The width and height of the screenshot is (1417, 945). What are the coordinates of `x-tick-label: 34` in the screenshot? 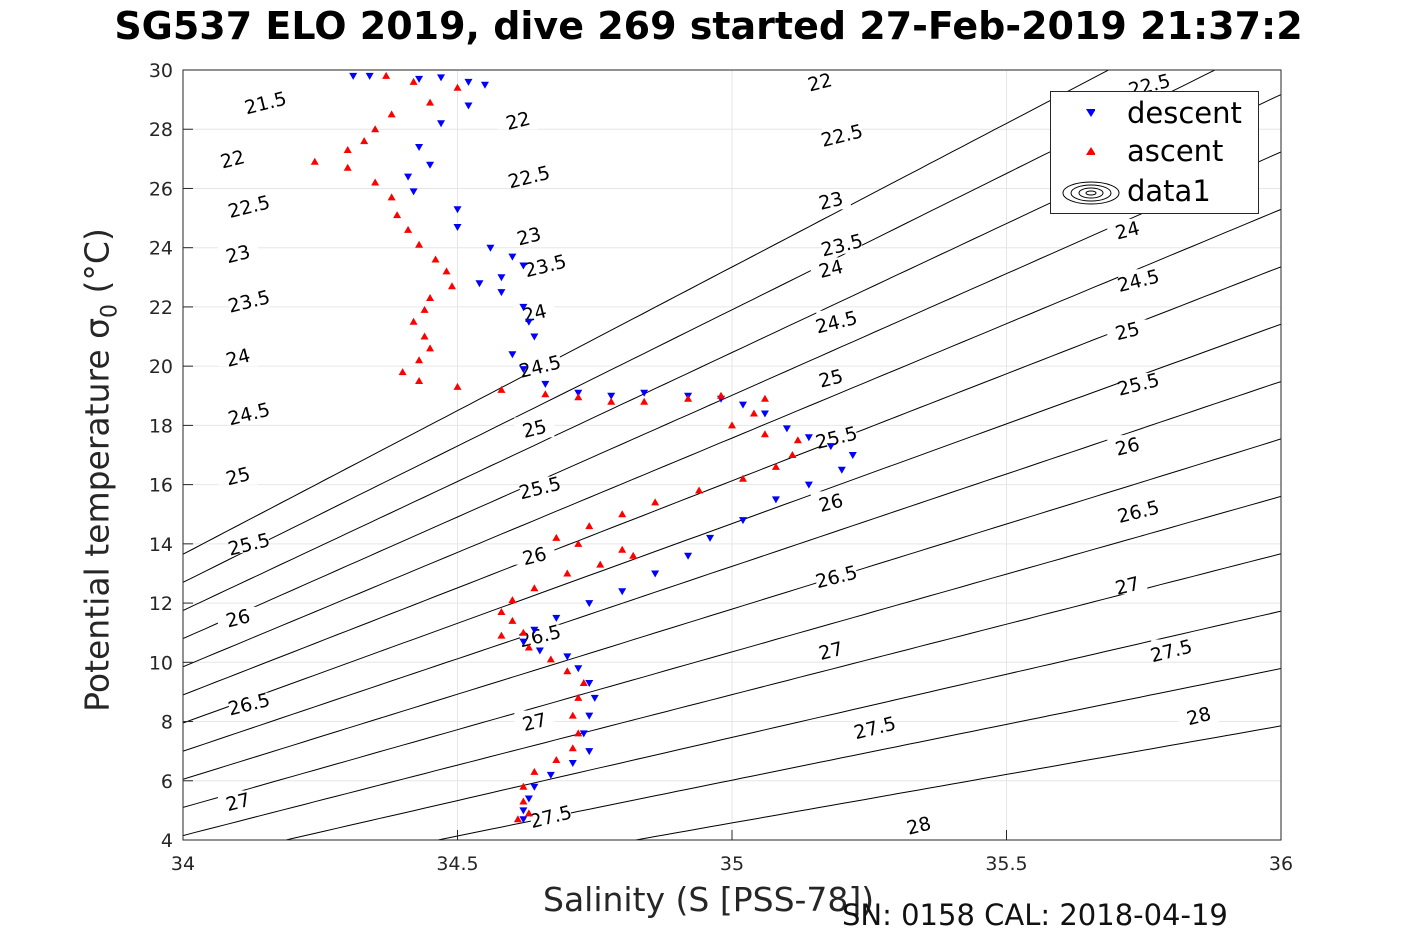 It's located at (183, 864).